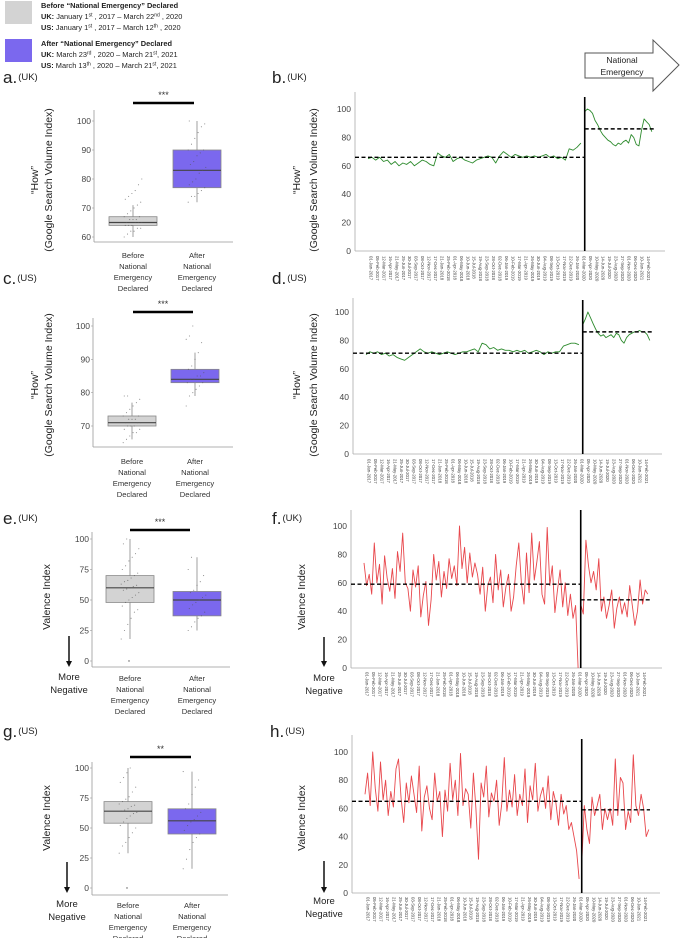 The width and height of the screenshot is (680, 938). Describe the element at coordinates (508, 684) in the screenshot. I see `x-tick-label: 10-Feb-2019` at that location.